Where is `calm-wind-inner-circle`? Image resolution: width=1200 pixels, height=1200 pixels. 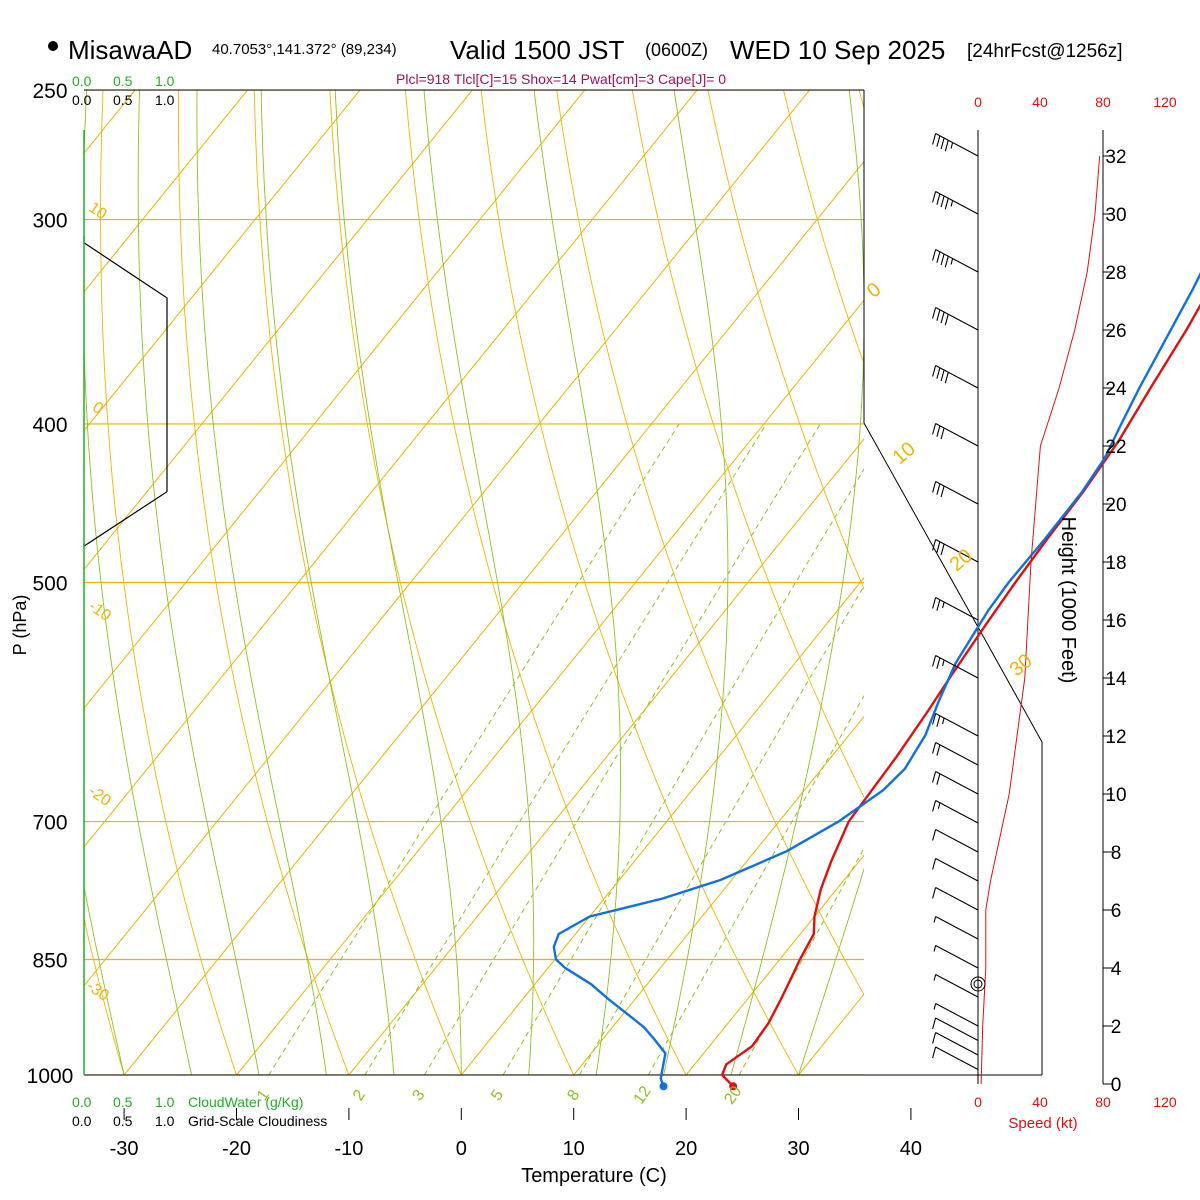 calm-wind-inner-circle is located at coordinates (978, 984).